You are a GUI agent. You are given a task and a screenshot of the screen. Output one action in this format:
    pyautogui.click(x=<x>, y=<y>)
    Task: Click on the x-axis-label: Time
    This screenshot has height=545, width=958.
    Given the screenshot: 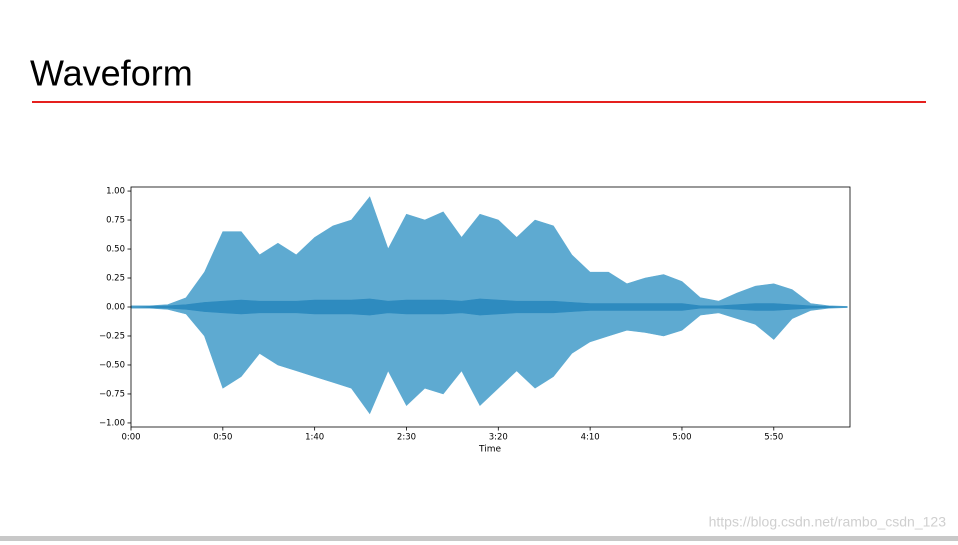 What is the action you would take?
    pyautogui.click(x=489, y=450)
    